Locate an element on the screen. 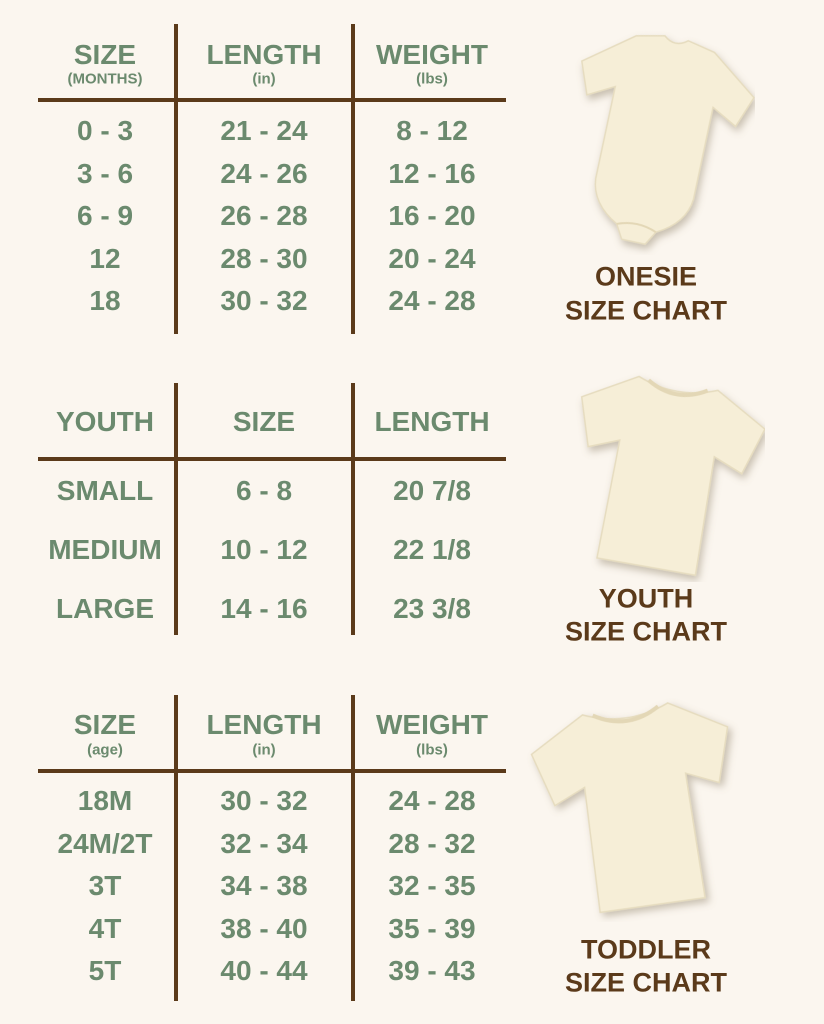 This screenshot has width=824, height=1024. toddler-caption-title: TODDLER is located at coordinates (645, 949).